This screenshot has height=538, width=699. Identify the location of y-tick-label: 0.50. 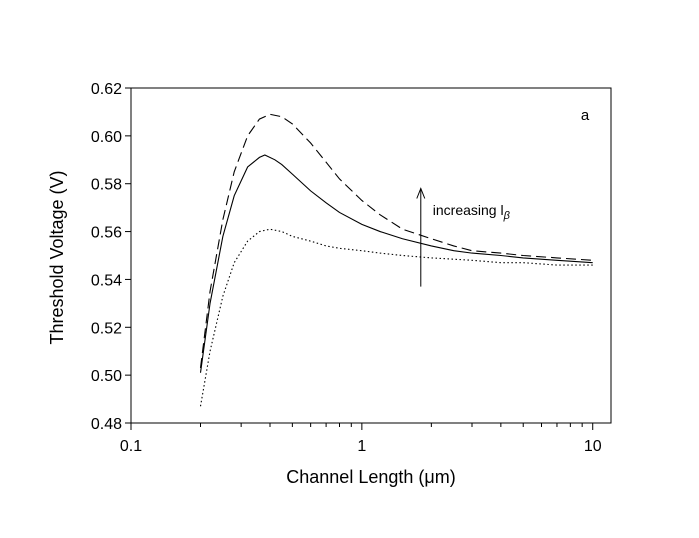
(106, 376).